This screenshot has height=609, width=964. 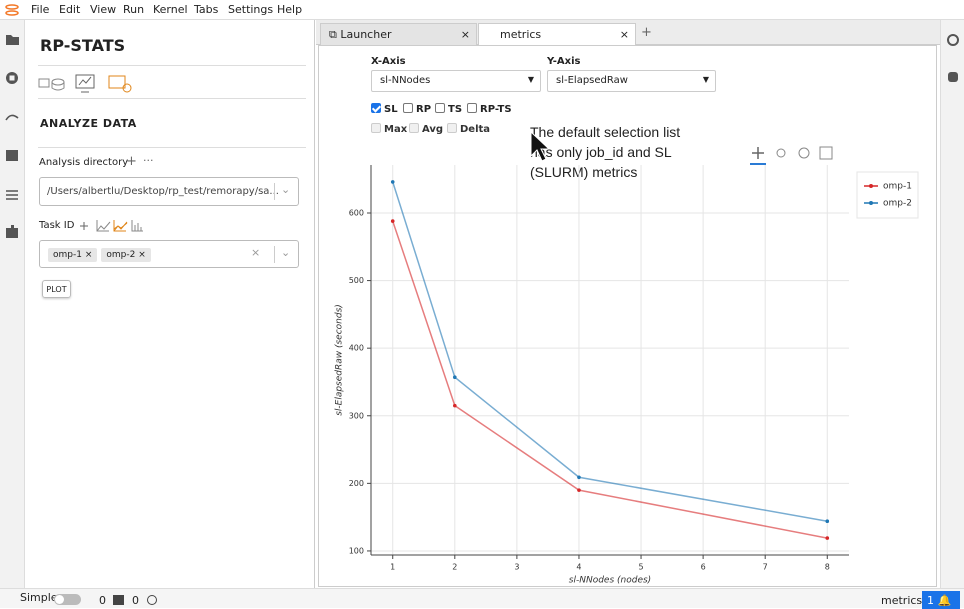 I want to click on multi-plot-icon, so click(x=120, y=226).